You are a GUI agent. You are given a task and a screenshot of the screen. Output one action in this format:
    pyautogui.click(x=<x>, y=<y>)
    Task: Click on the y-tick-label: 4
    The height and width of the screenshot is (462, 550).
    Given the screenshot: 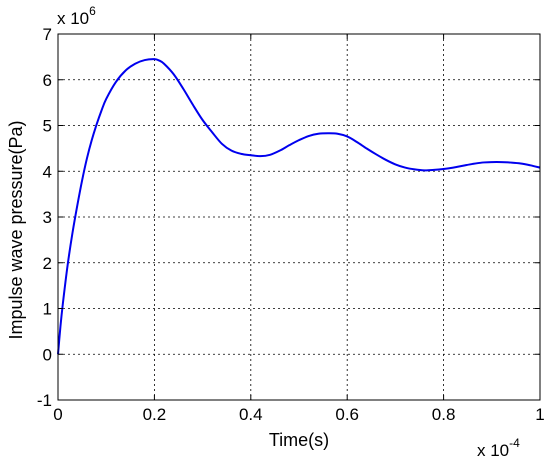 What is the action you would take?
    pyautogui.click(x=47, y=171)
    